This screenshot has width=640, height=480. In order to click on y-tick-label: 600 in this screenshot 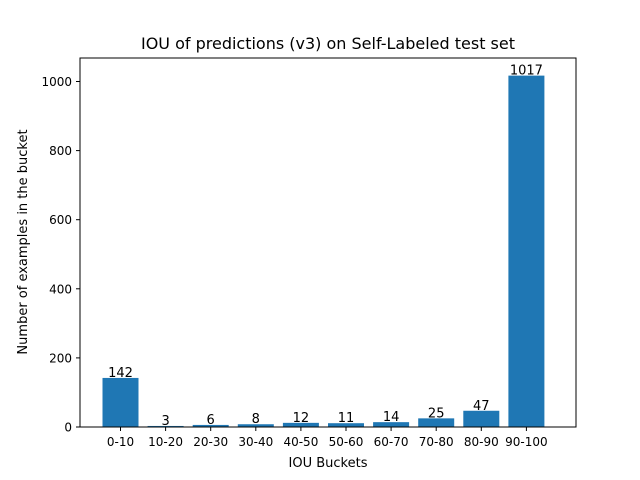, I will do `click(60, 220)`.